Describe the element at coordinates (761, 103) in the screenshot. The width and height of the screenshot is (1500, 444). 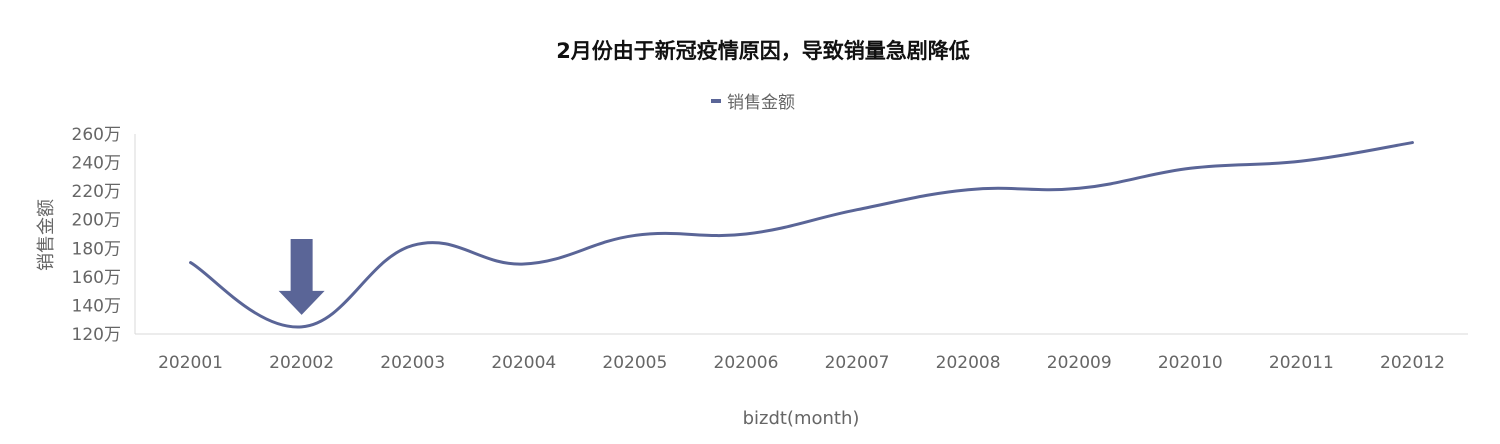
I see `legend-label: 销售金额` at that location.